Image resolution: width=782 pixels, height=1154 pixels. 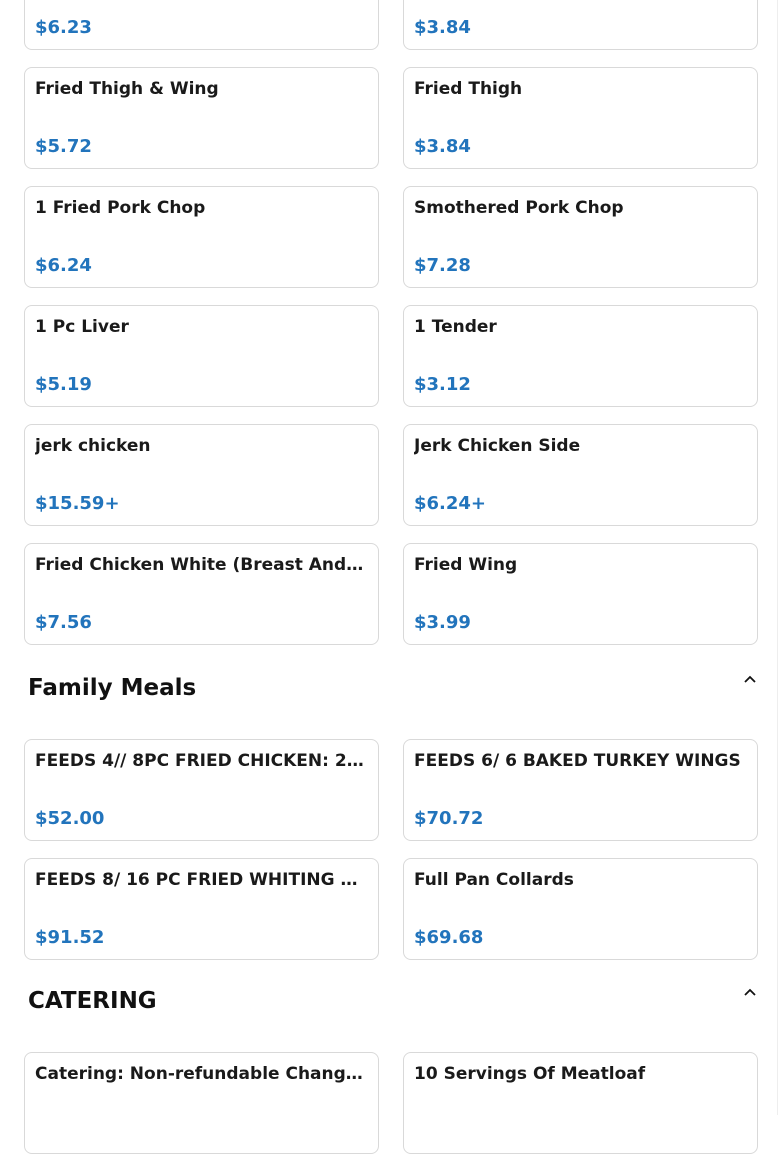 What do you see at coordinates (442, 265) in the screenshot?
I see `item-price: $7.28` at bounding box center [442, 265].